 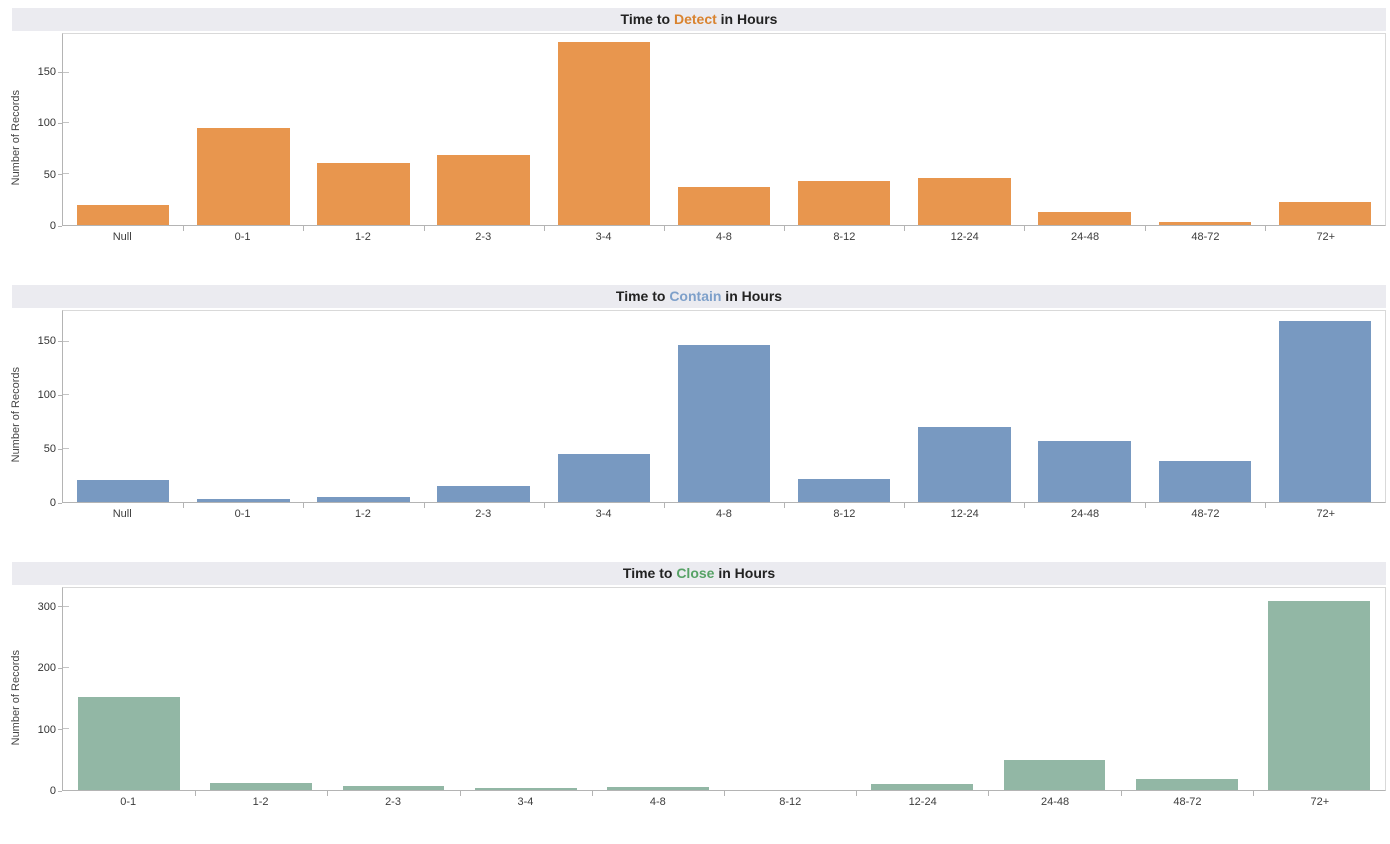 I want to click on y-axis-tick: 150, so click(x=50, y=341).